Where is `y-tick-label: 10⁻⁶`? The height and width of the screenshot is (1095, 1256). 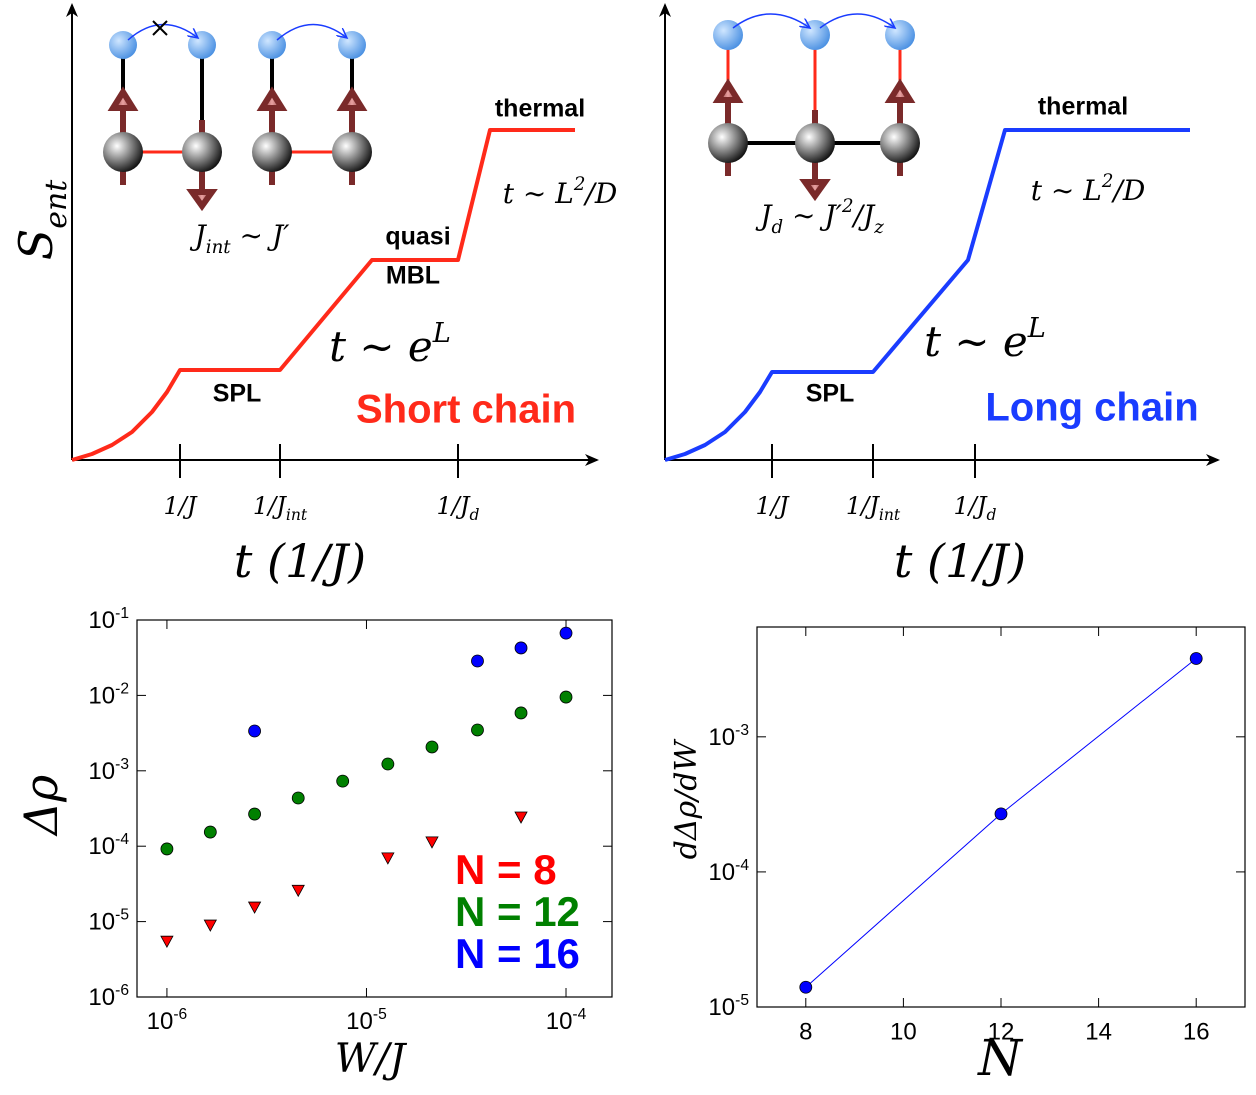
y-tick-label: 10⁻⁶ is located at coordinates (108, 997).